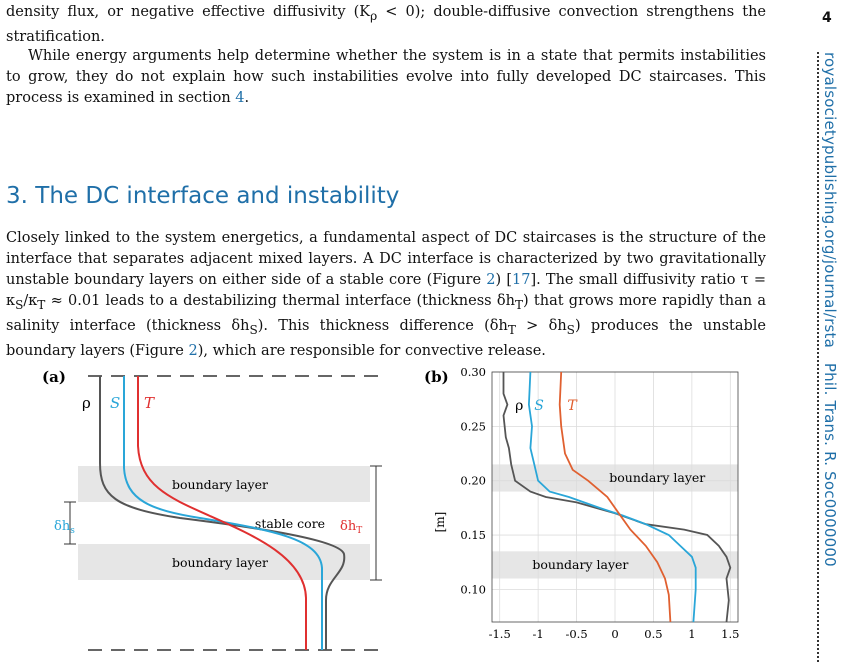  What do you see at coordinates (440, 522) in the screenshot?
I see `figure-b-ylabel: [m]` at bounding box center [440, 522].